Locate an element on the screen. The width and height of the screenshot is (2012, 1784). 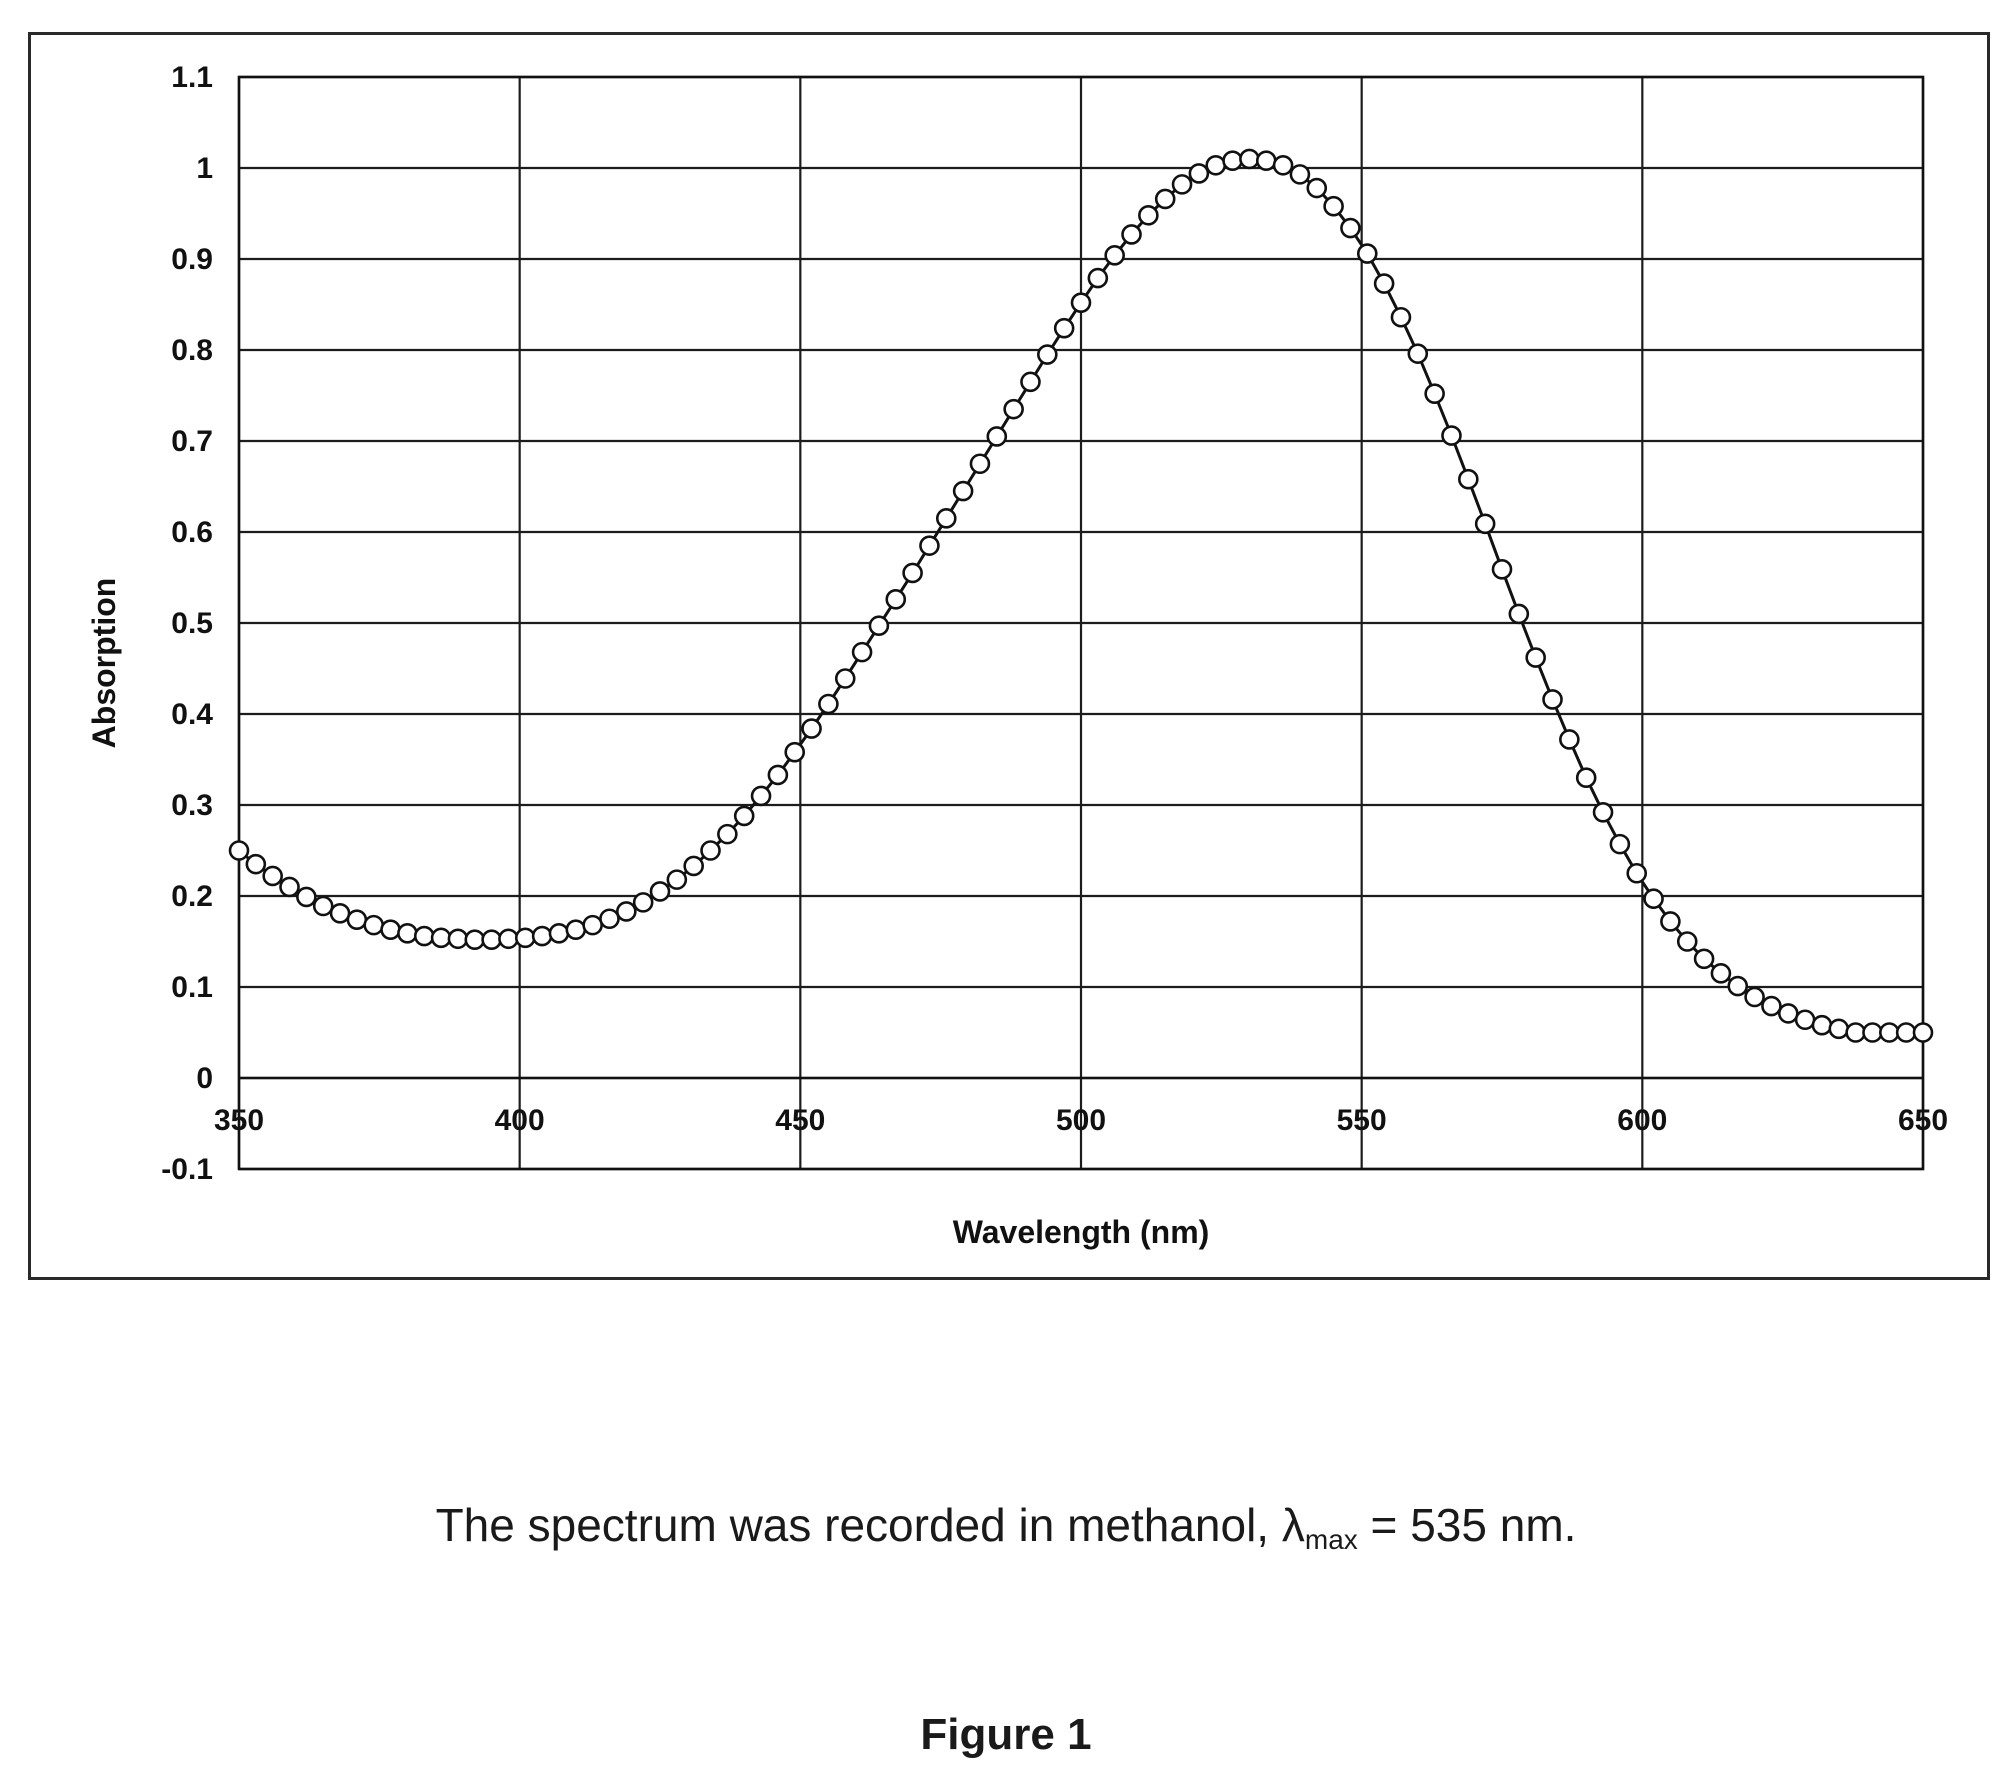
y-axis-title: Absorption is located at coordinates (104, 663).